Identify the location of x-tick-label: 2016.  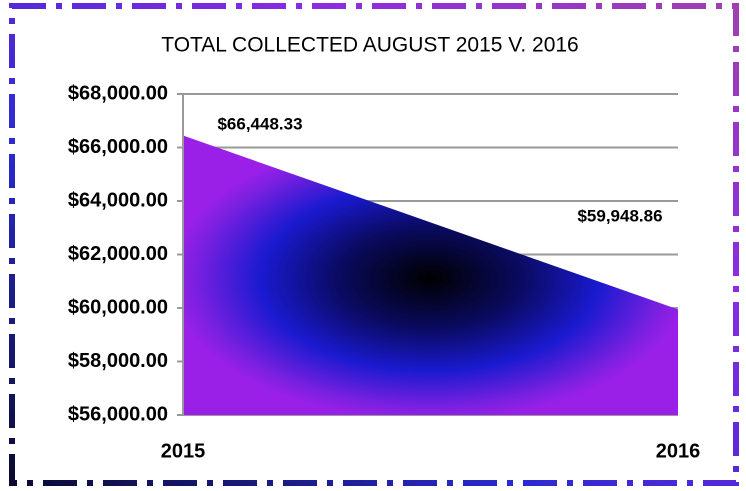
(678, 451).